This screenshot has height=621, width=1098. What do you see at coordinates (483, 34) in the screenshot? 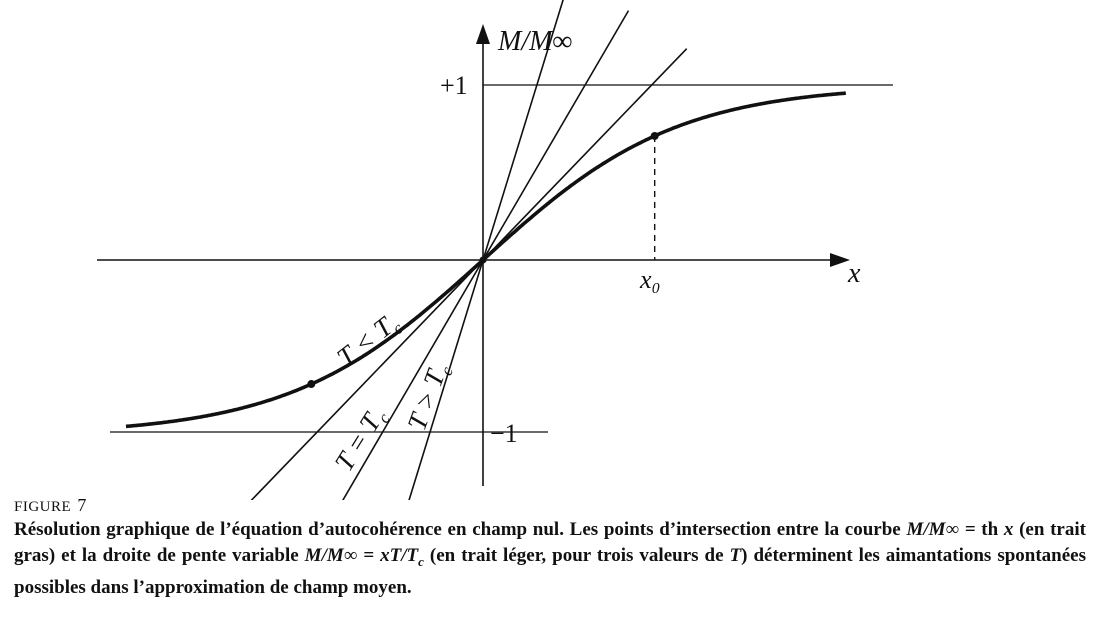
I see `y-axis-arrow` at bounding box center [483, 34].